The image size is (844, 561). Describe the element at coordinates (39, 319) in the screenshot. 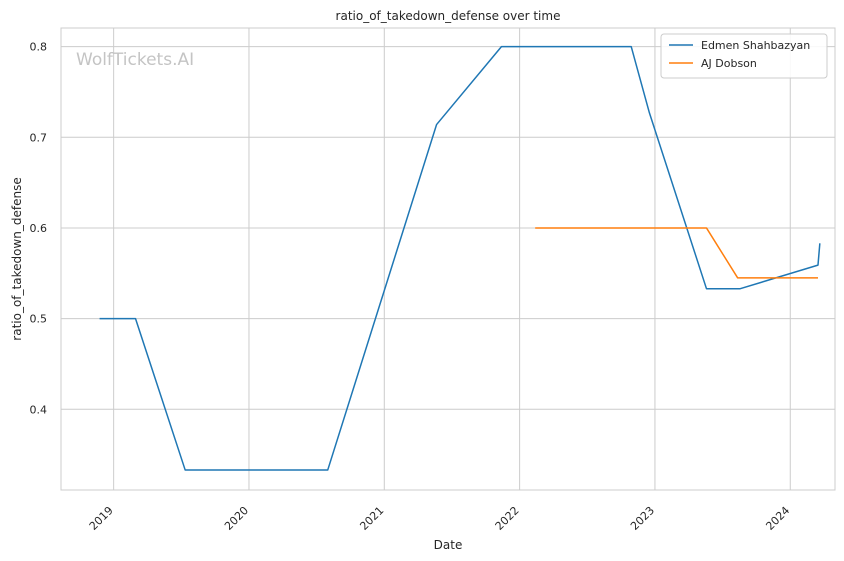

I see `y-tick-label: 0.5` at that location.